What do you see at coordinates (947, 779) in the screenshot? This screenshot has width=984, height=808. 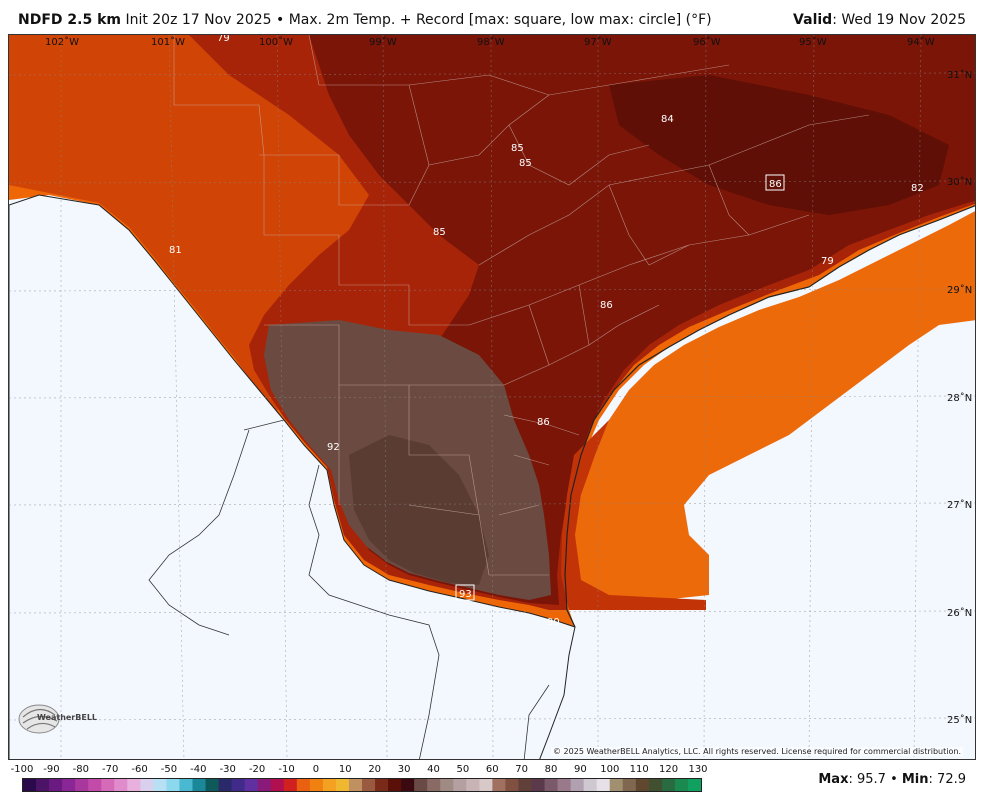 I see `min-value: : 72.9` at bounding box center [947, 779].